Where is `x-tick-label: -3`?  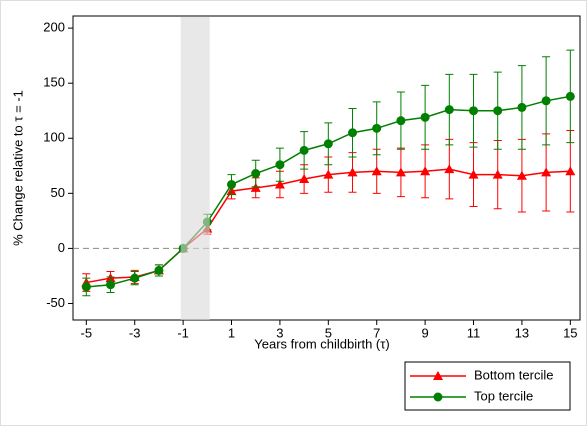
x-tick-label: -3 is located at coordinates (135, 332).